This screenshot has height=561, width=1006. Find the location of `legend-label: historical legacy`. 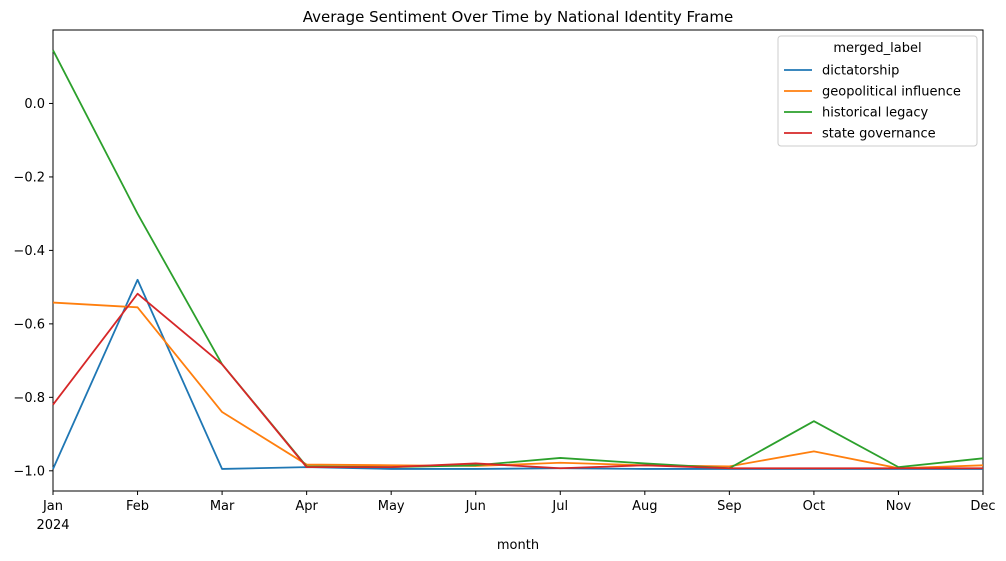

legend-label: historical legacy is located at coordinates (875, 113).